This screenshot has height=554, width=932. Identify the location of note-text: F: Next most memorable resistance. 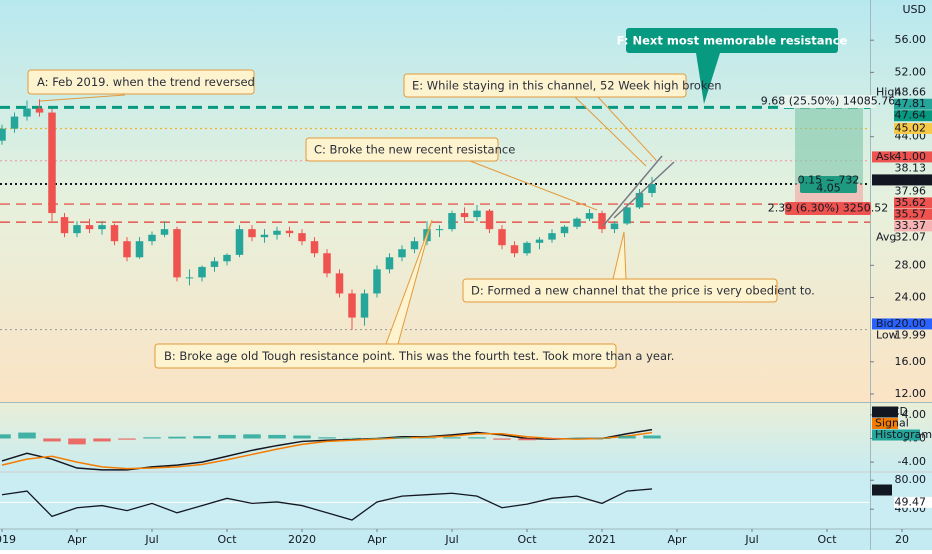
(732, 41).